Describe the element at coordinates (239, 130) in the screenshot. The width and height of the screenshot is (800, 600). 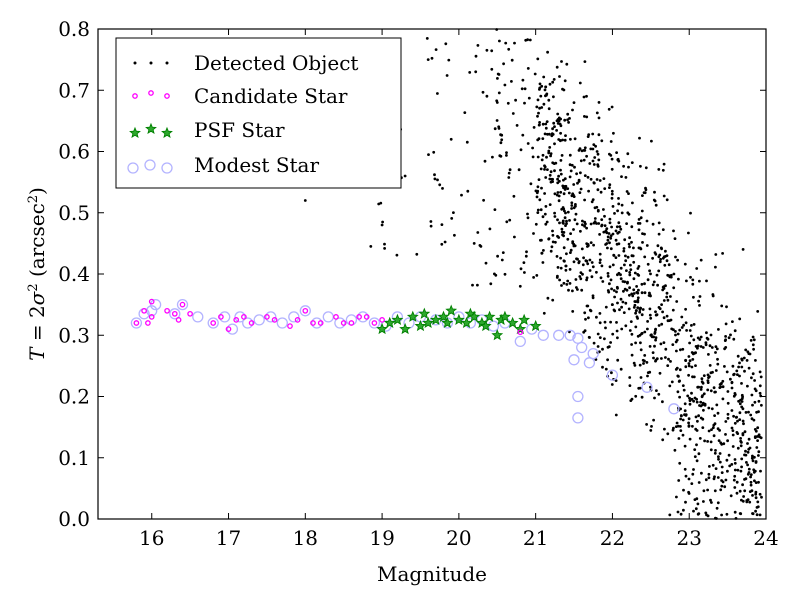
I see `legend-label-psf: PSF Star` at that location.